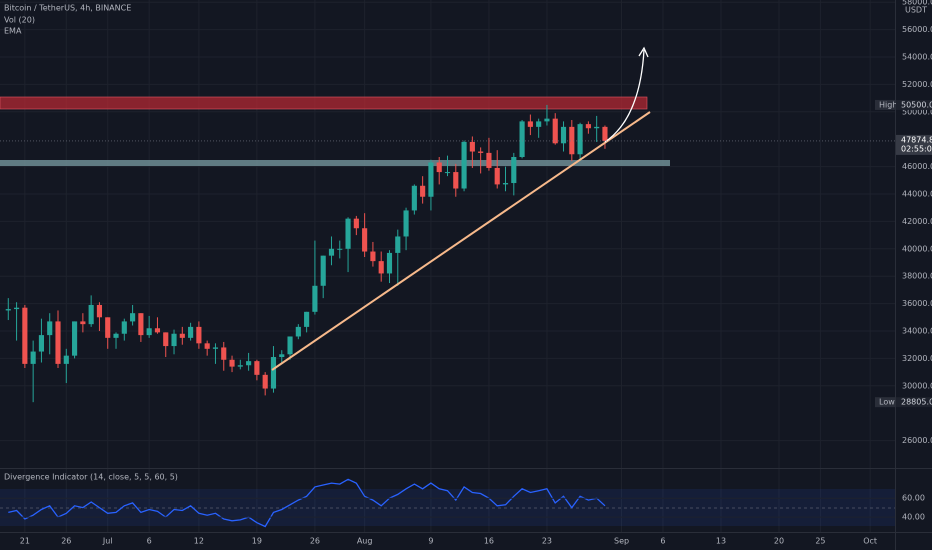 The image size is (932, 550). I want to click on y-tick-label: 58000.00, so click(917, 3).